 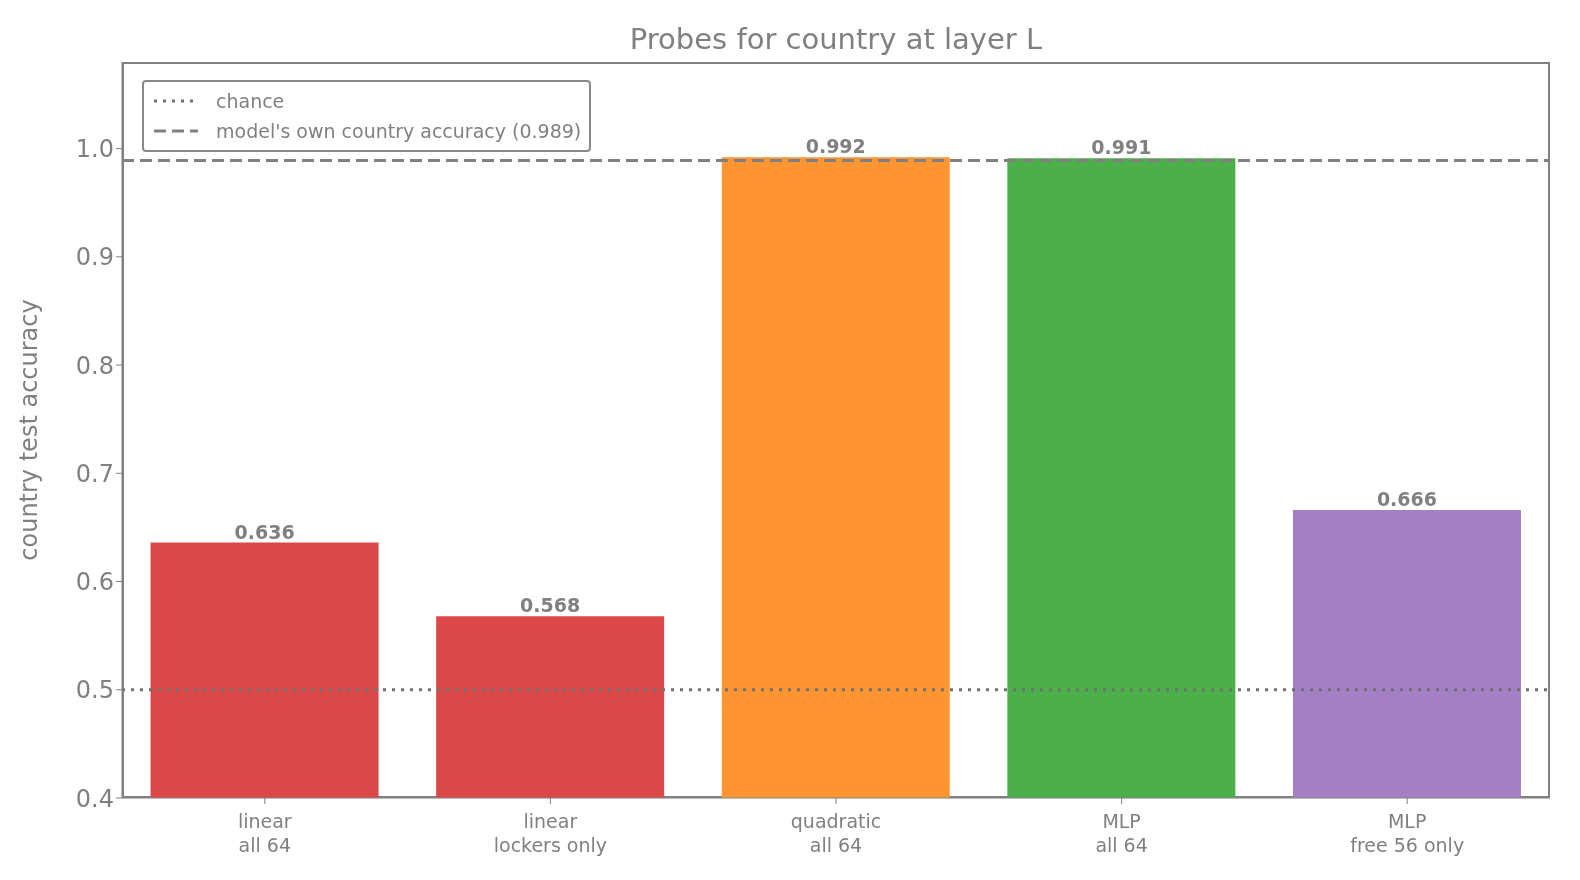 I want to click on x-tick-label: MLP all 64, so click(x=1121, y=833).